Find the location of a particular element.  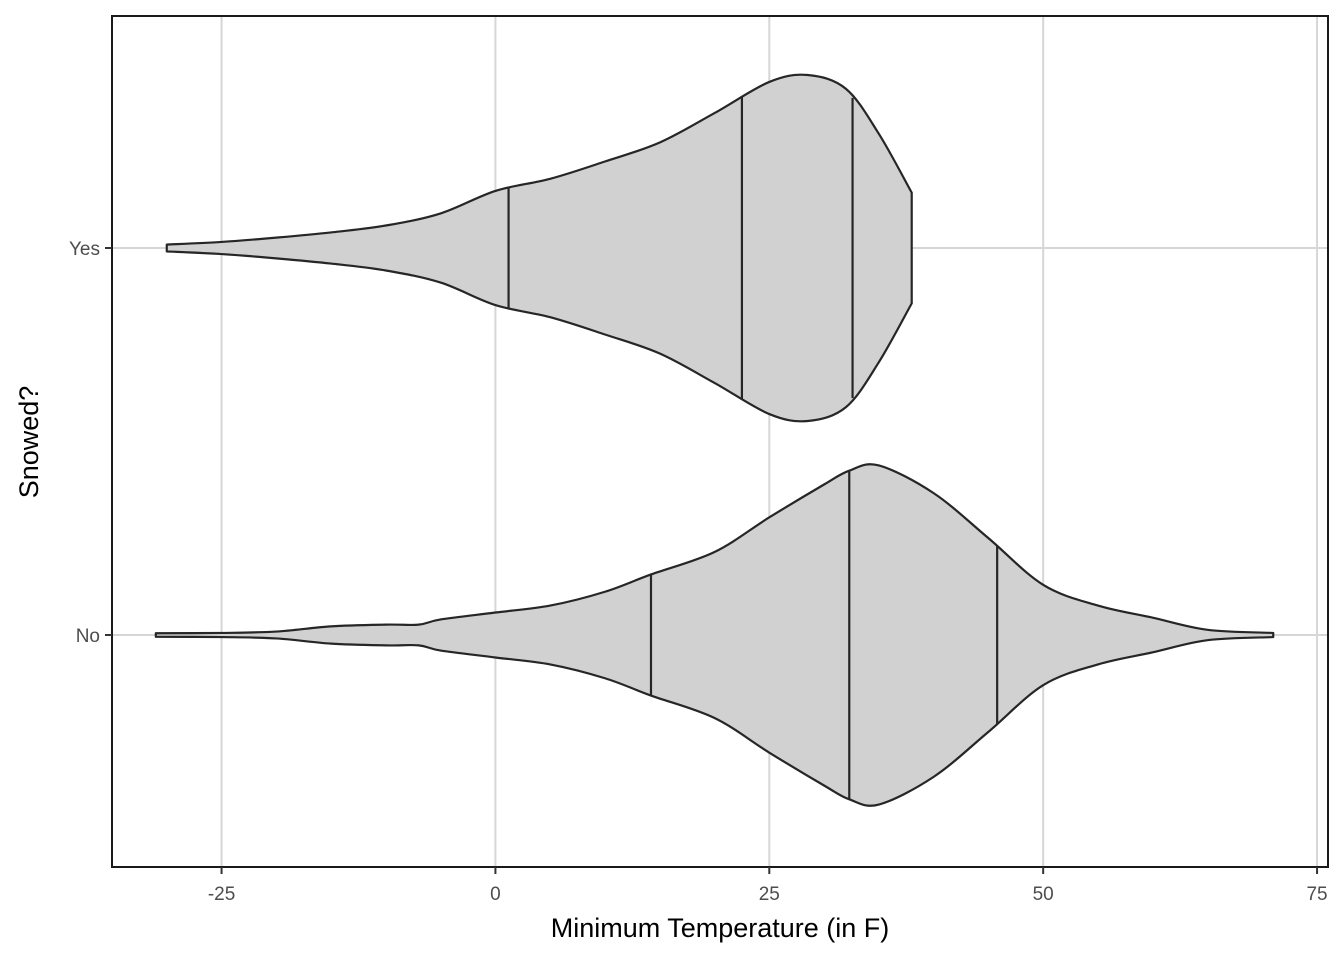

y-tick-label-0: Yes is located at coordinates (84, 249).